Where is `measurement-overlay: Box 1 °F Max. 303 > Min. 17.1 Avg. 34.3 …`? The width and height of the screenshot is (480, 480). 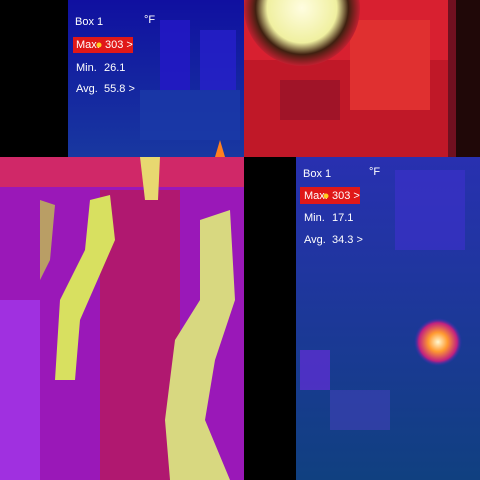 measurement-overlay: Box 1 °F Max. 303 > Min. 17.1 Avg. 34.3 … is located at coordinates (340, 206).